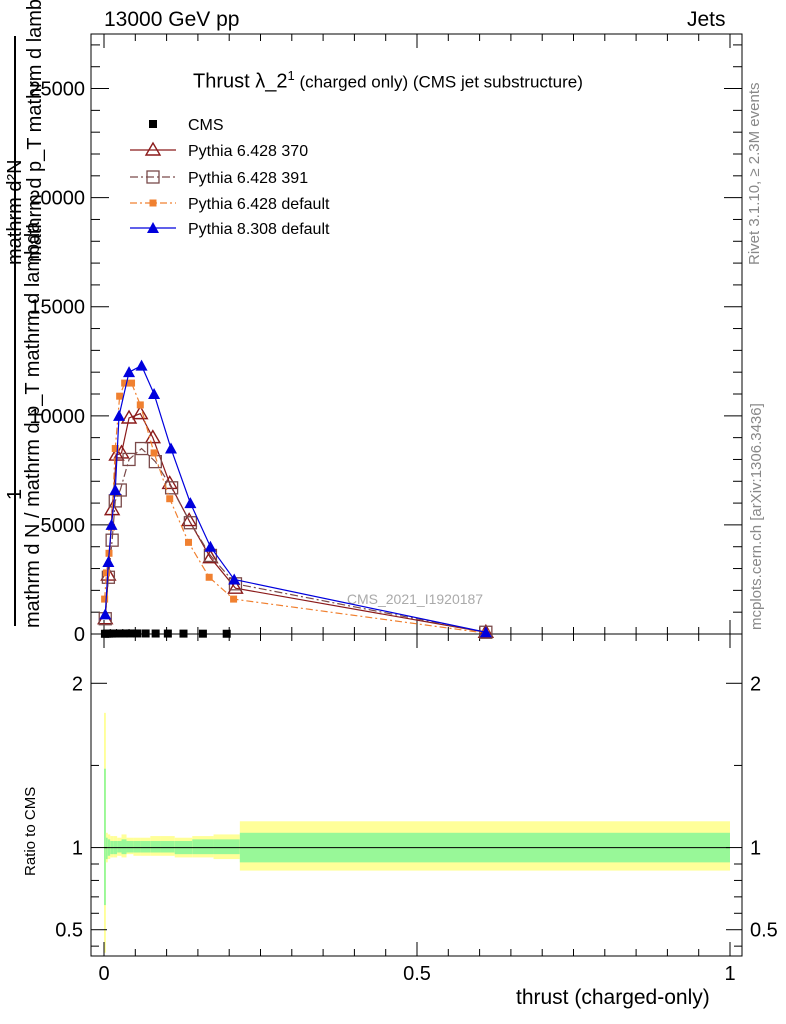  What do you see at coordinates (206, 125) in the screenshot?
I see `legend-label: CMS` at bounding box center [206, 125].